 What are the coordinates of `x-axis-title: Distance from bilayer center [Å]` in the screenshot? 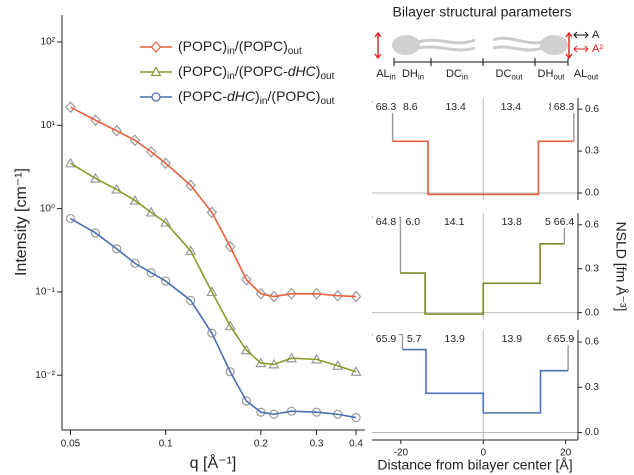 It's located at (474, 465).